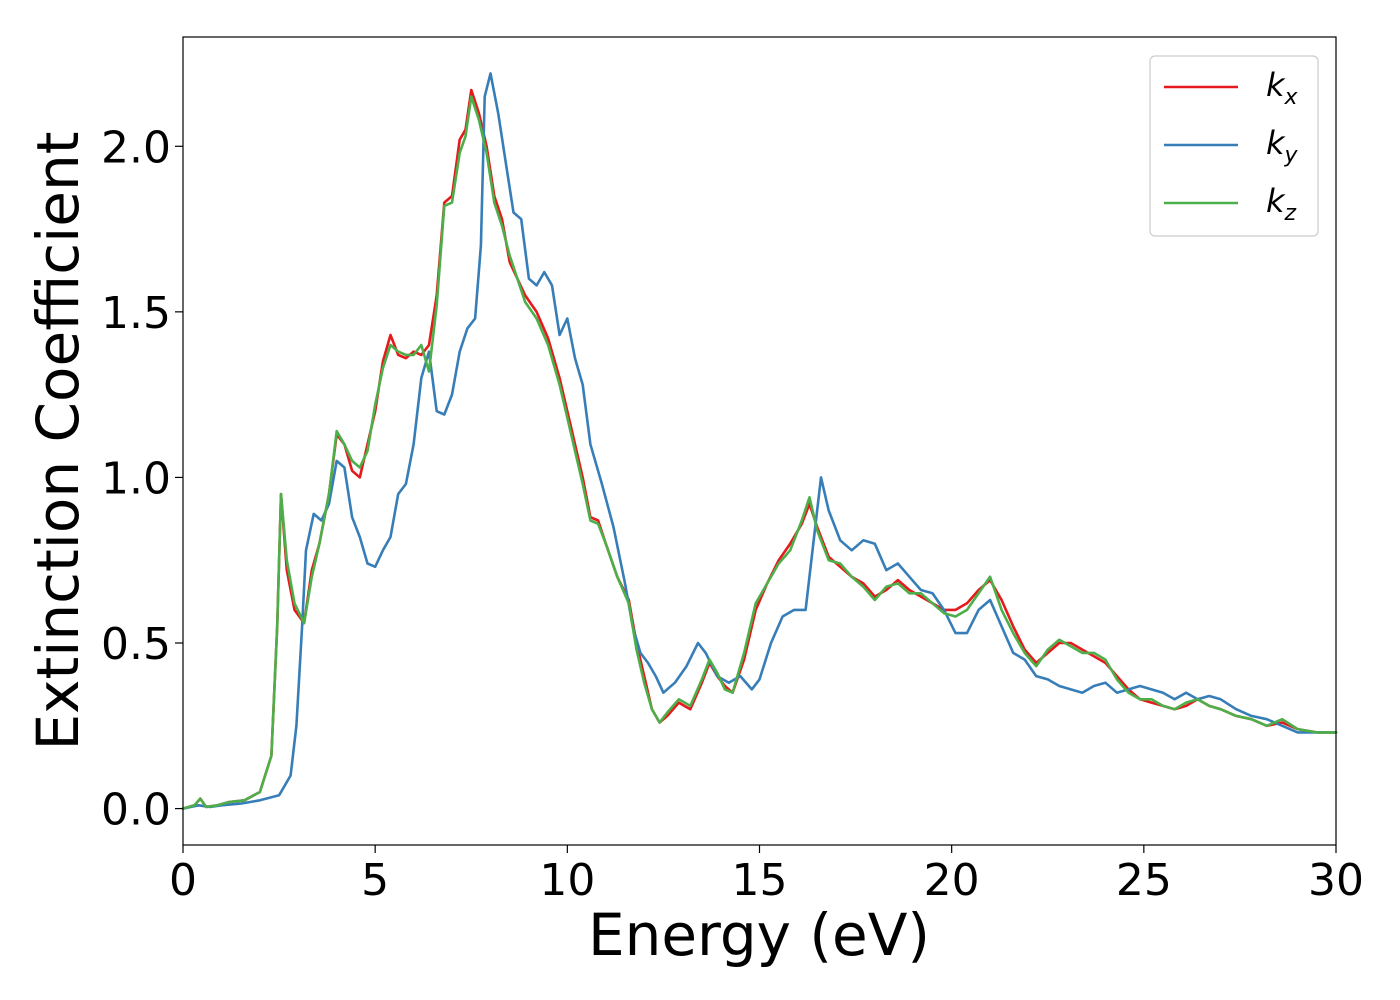 The height and width of the screenshot is (1000, 1400). Describe the element at coordinates (1144, 880) in the screenshot. I see `x-tick-label: 25` at that location.